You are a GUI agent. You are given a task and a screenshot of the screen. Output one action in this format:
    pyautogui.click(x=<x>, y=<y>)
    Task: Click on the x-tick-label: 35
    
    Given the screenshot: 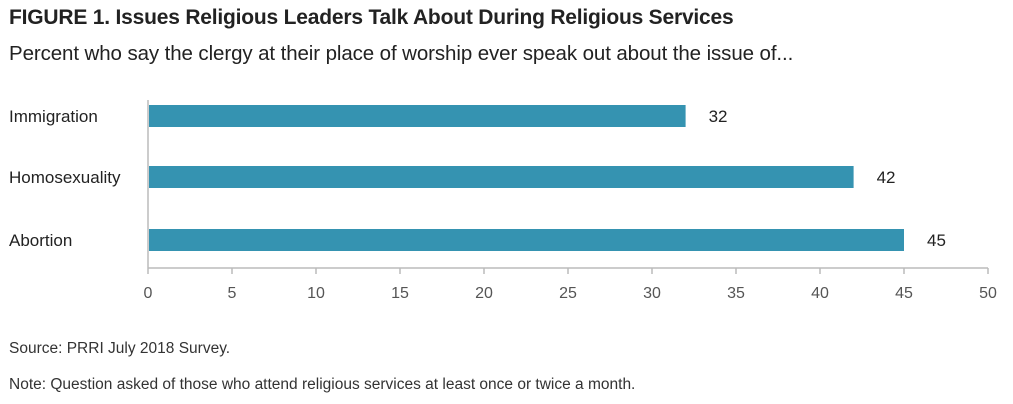 What is the action you would take?
    pyautogui.click(x=736, y=293)
    